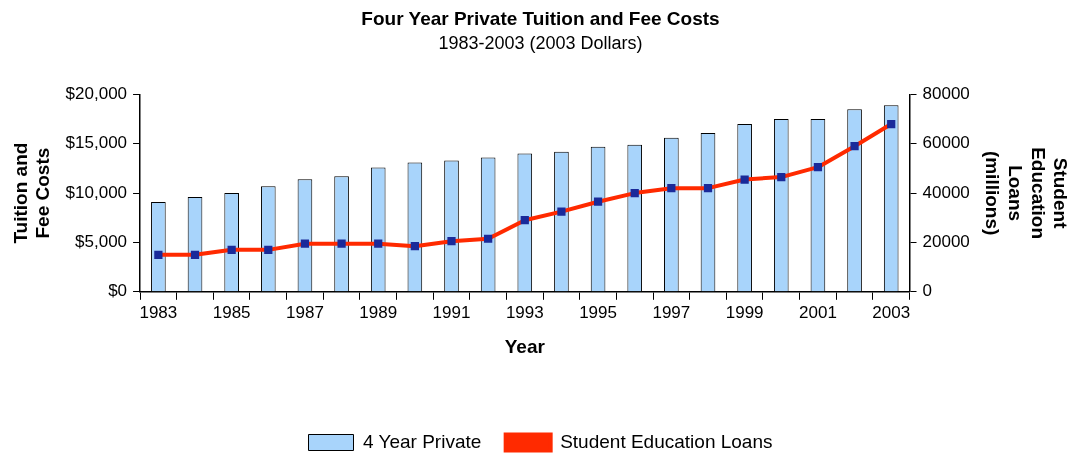 This screenshot has height=466, width=1085. I want to click on y-axis-title: Tuition and Fee Costs, so click(31, 193).